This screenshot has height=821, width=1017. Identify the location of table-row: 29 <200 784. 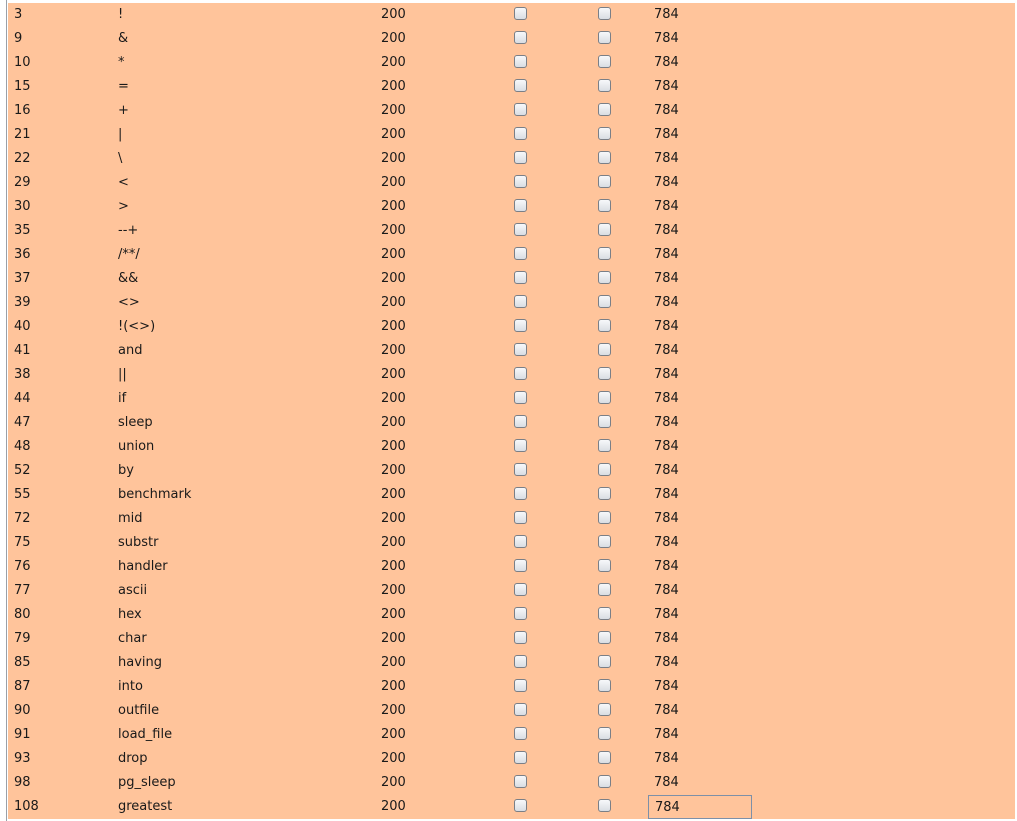
(511, 183).